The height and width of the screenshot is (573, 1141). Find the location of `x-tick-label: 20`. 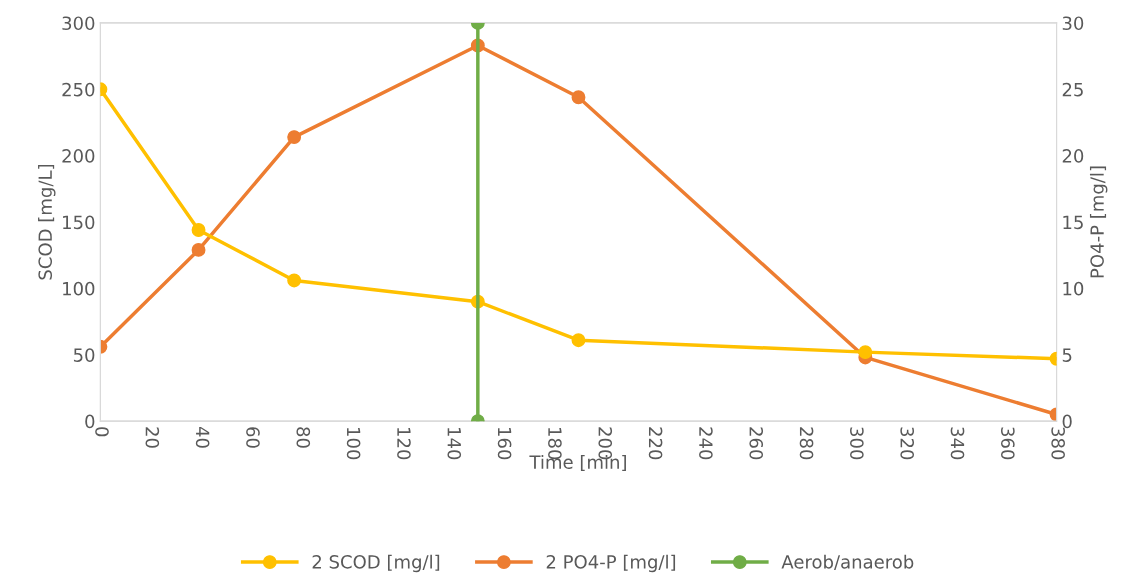

x-tick-label: 20 is located at coordinates (152, 437).